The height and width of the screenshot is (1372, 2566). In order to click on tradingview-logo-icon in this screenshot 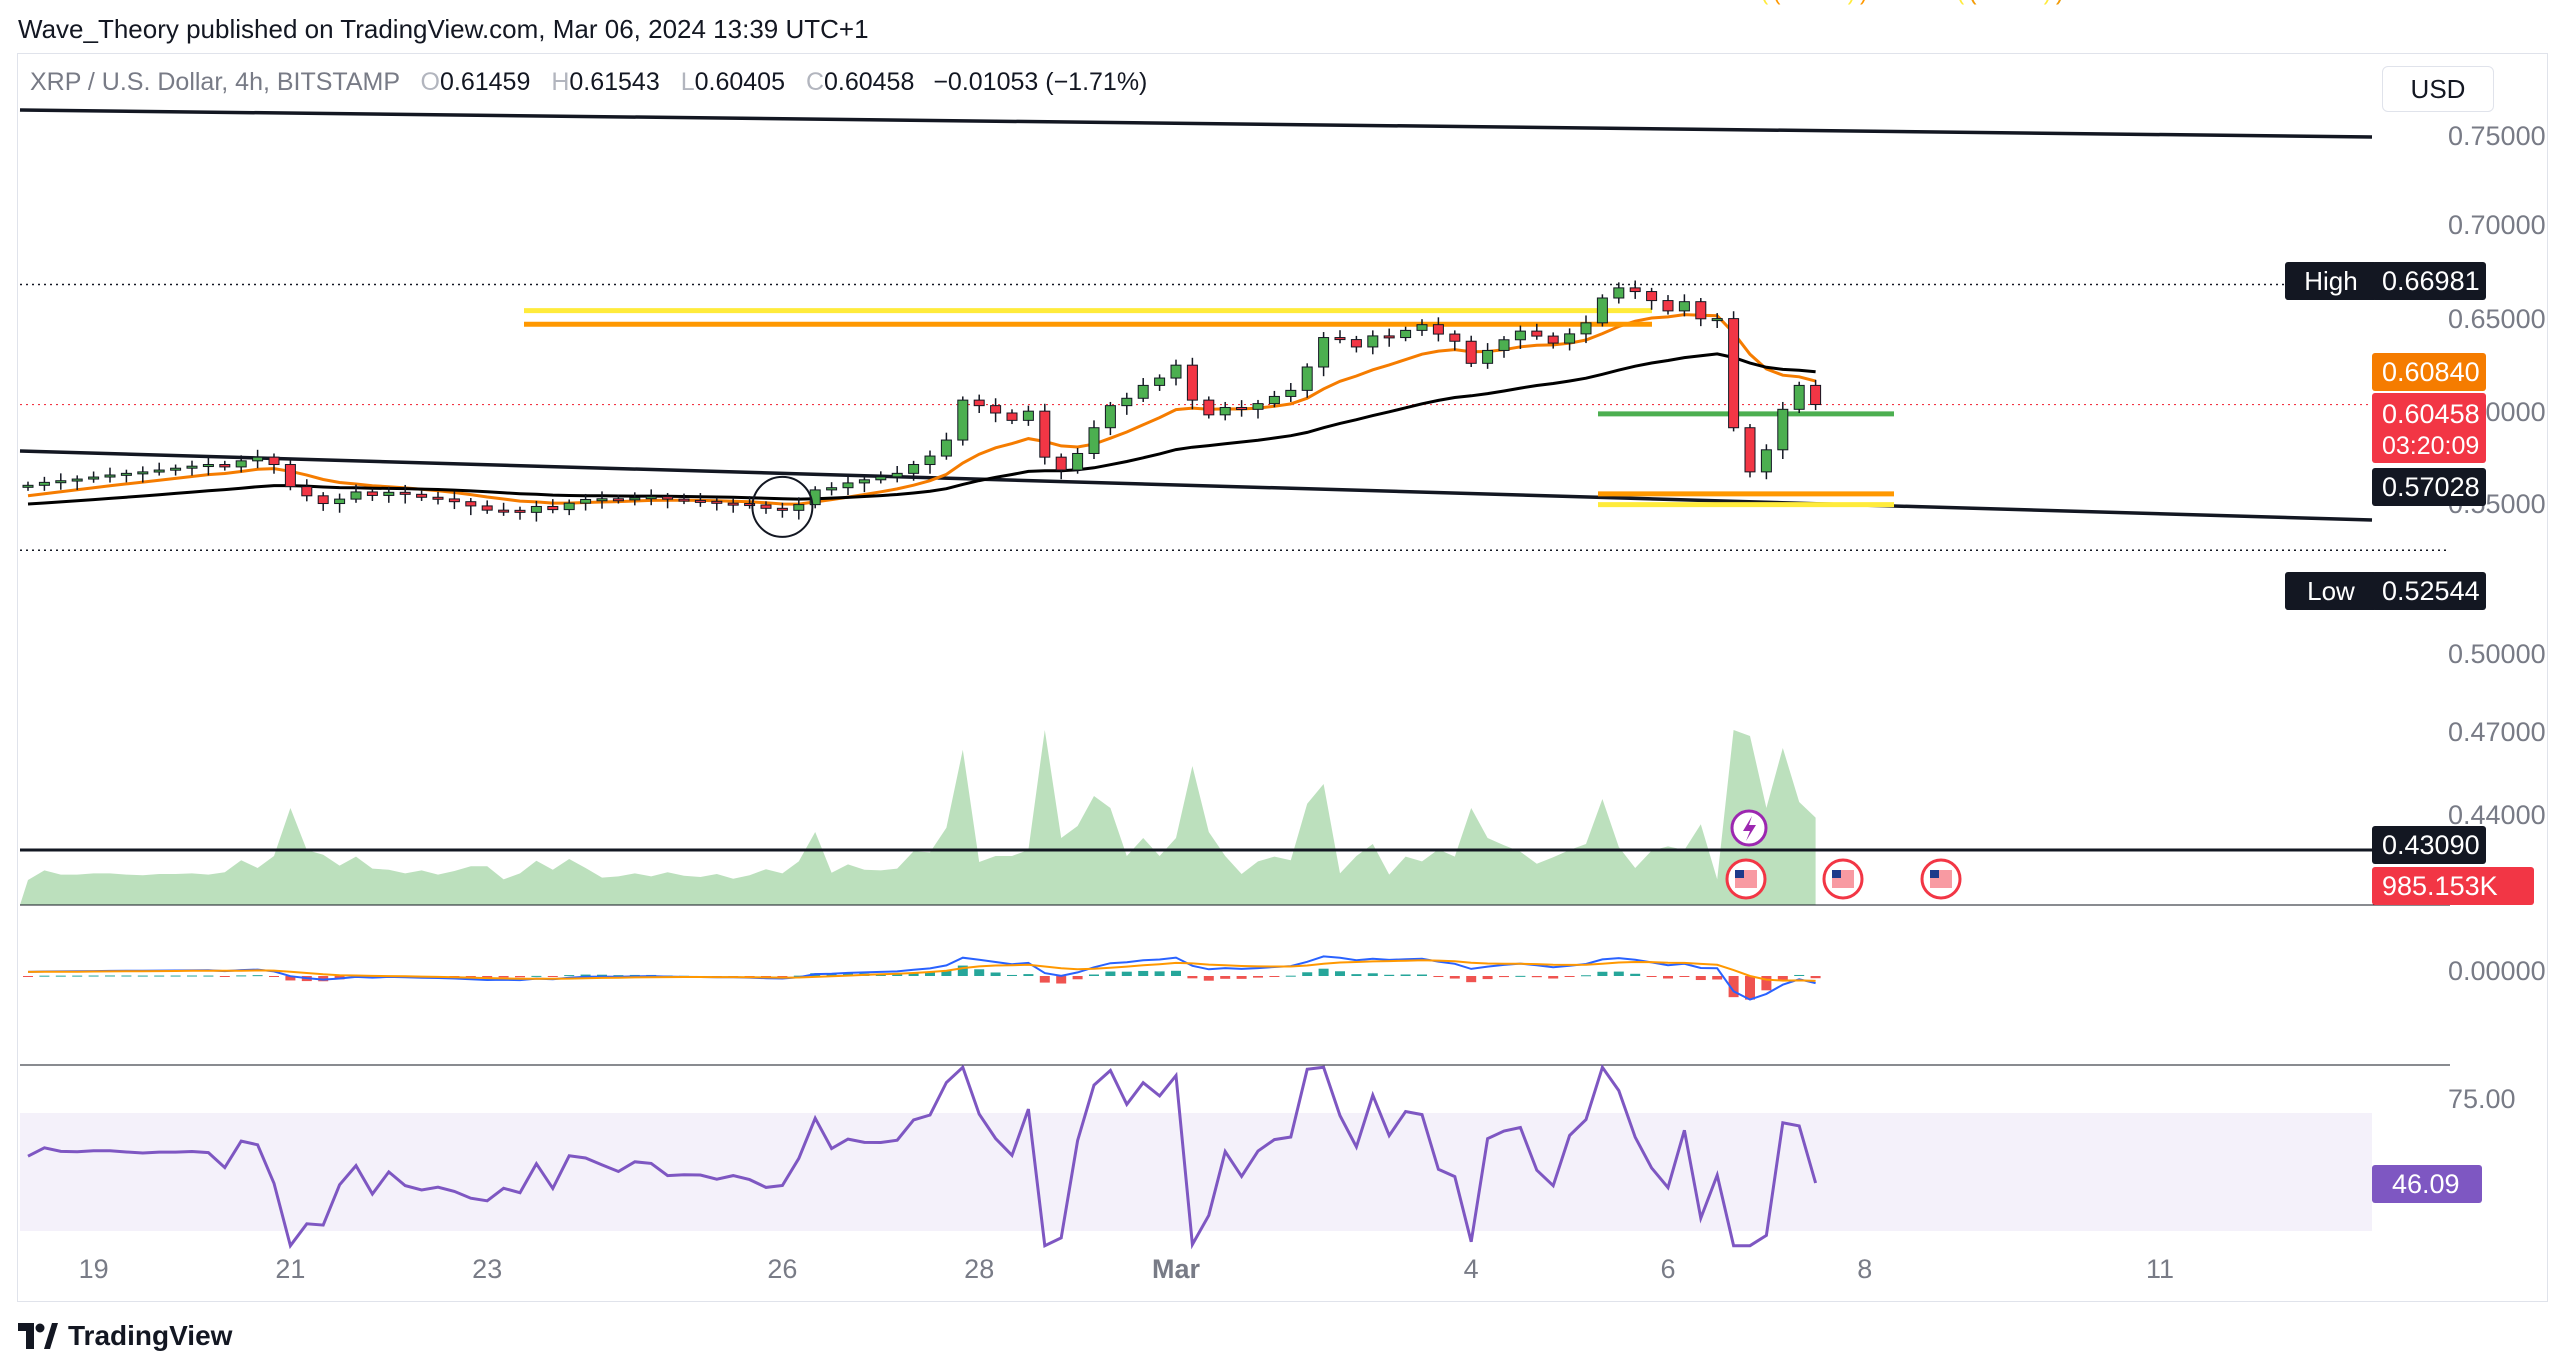, I will do `click(38, 1336)`.